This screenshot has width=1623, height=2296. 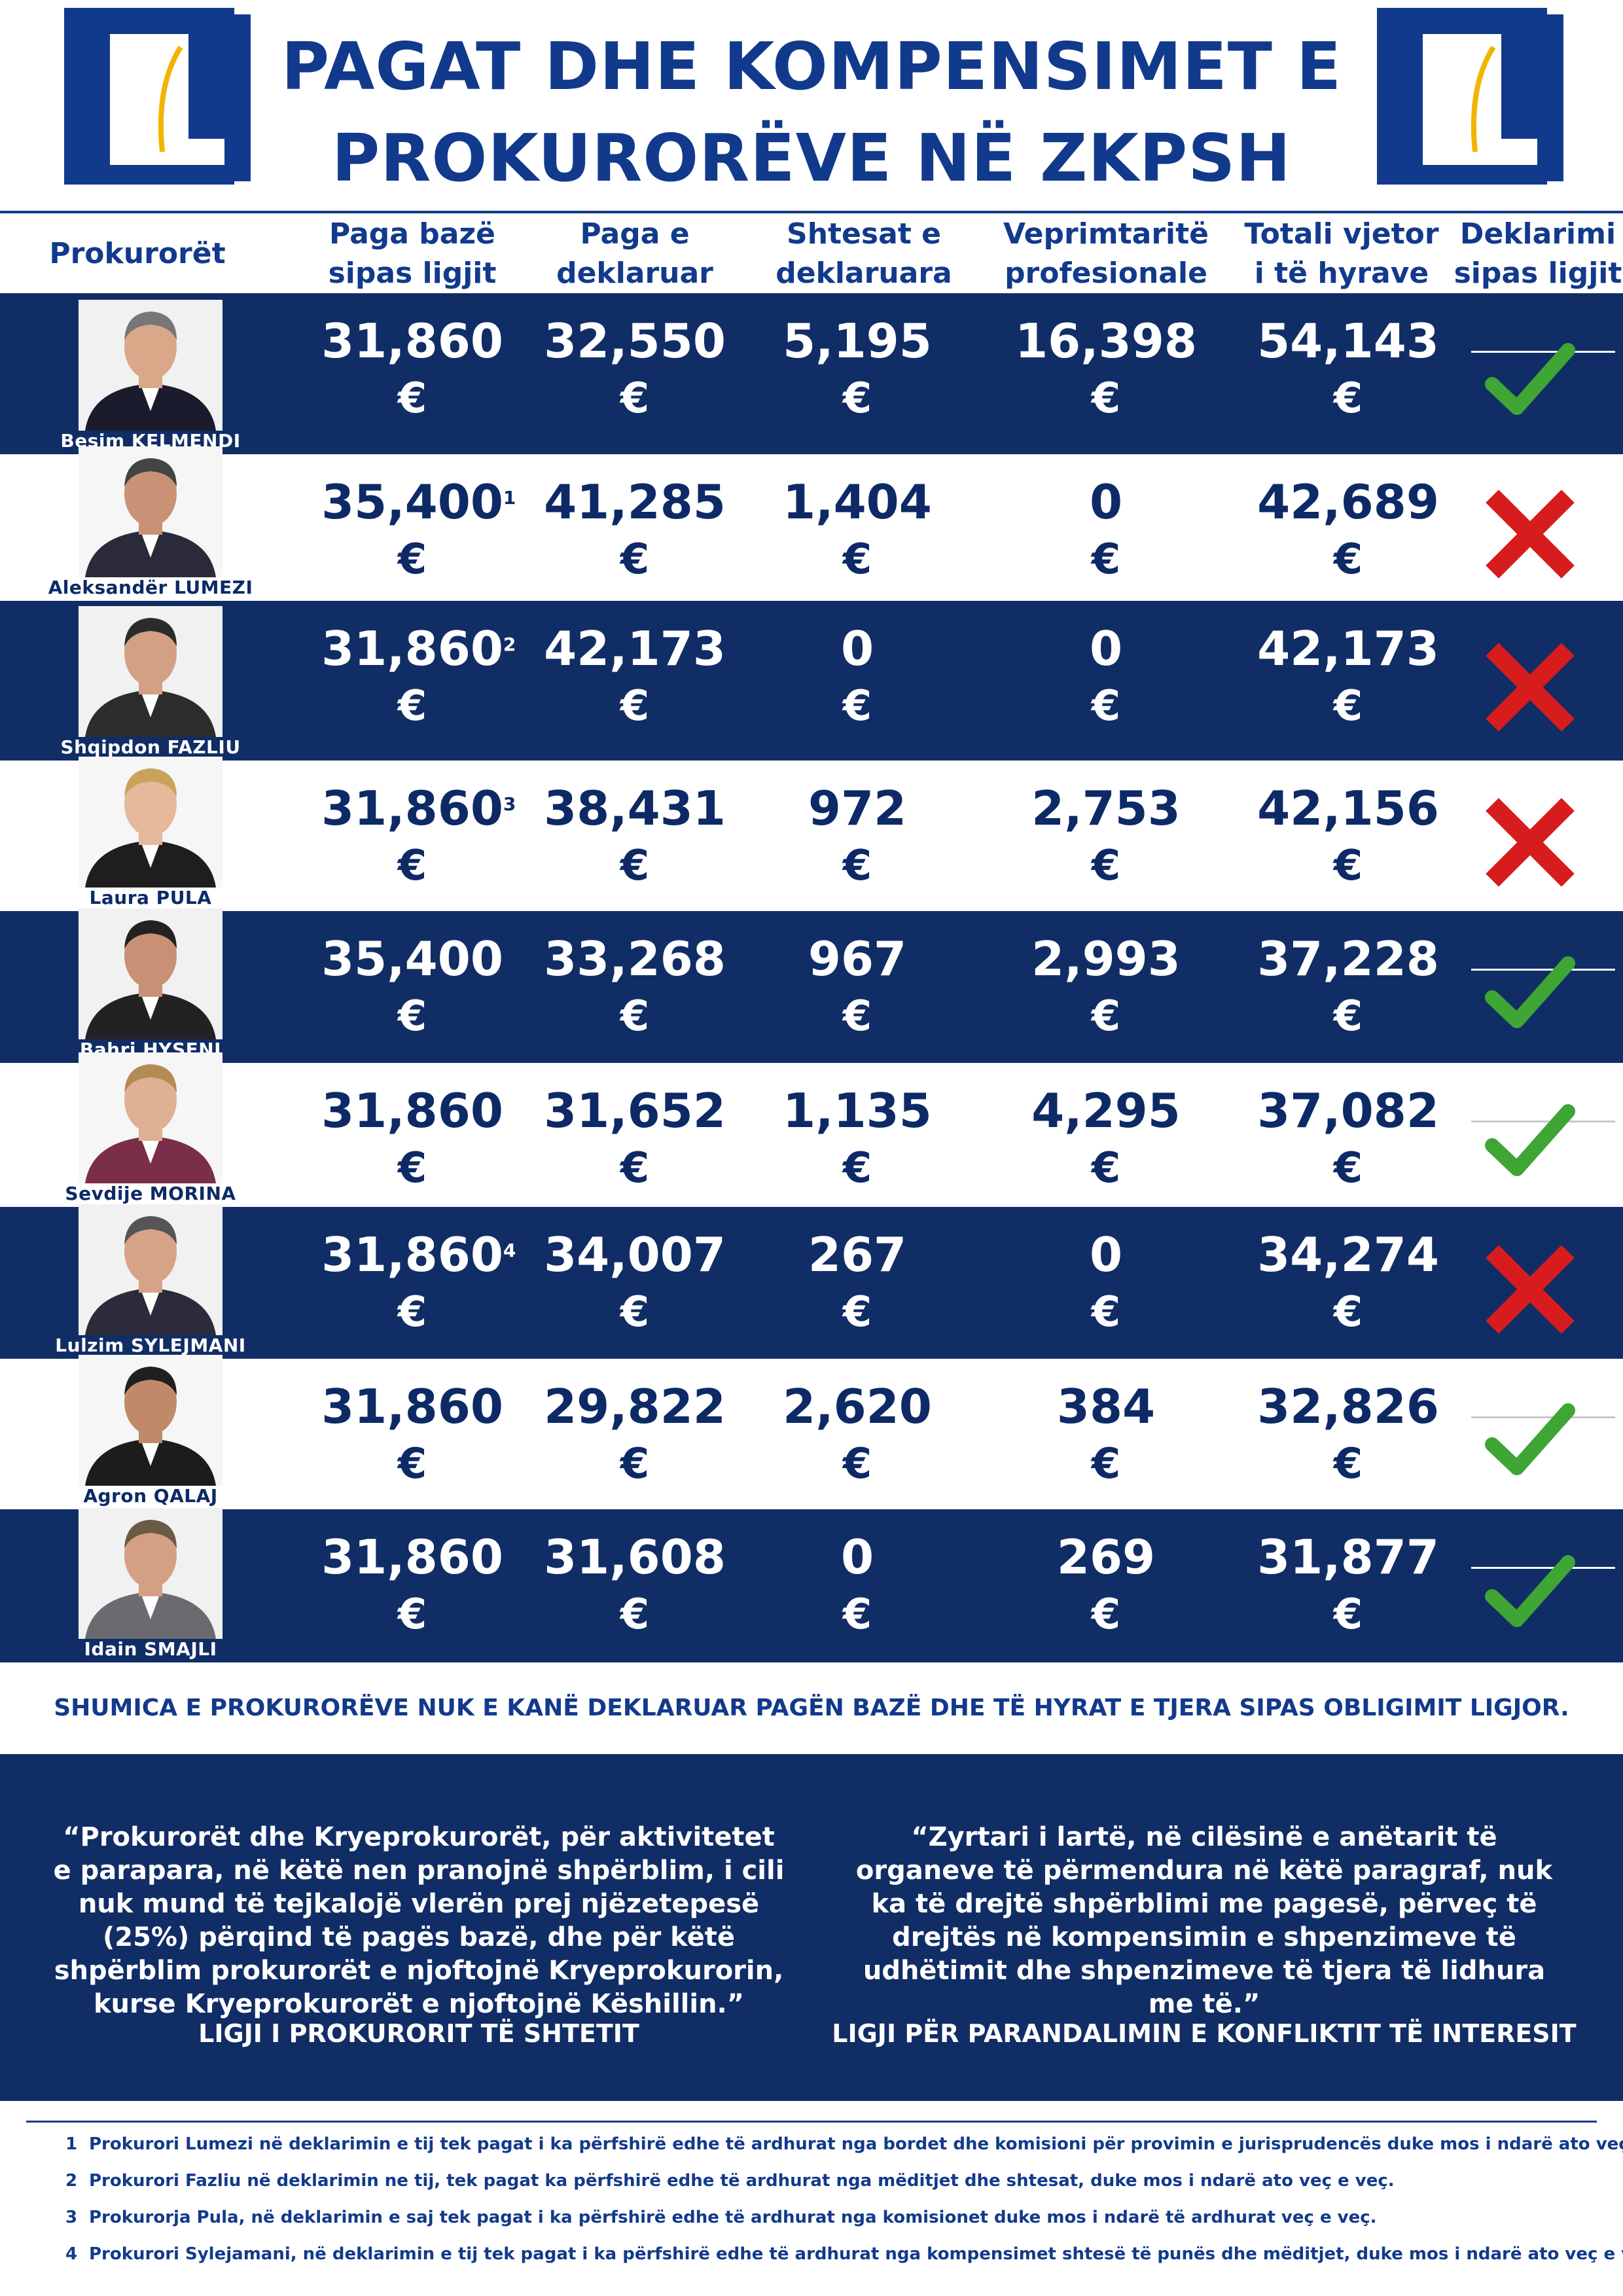 What do you see at coordinates (150, 1193) in the screenshot?
I see `prosecutor-name: Sevdije MORINA` at bounding box center [150, 1193].